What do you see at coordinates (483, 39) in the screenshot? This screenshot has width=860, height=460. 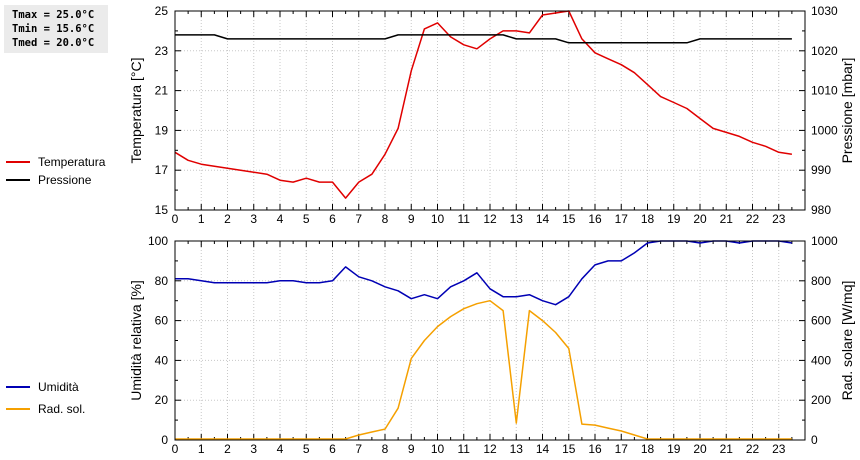 I see `panel1-series-2-line` at bounding box center [483, 39].